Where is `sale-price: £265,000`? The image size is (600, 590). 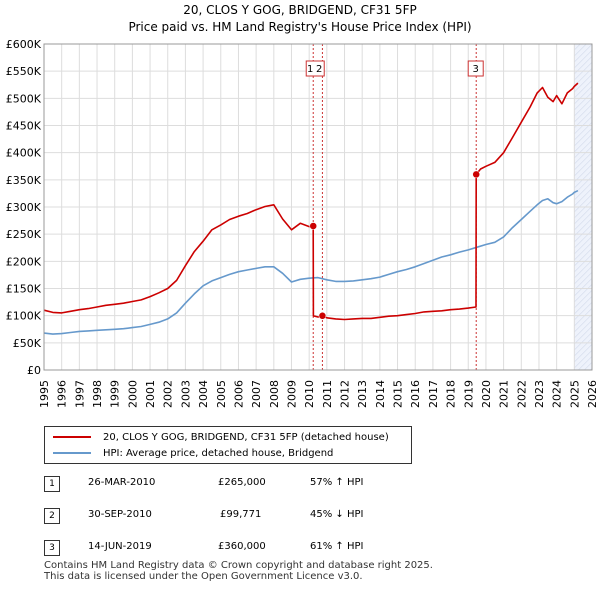 sale-price: £265,000 is located at coordinates (242, 482).